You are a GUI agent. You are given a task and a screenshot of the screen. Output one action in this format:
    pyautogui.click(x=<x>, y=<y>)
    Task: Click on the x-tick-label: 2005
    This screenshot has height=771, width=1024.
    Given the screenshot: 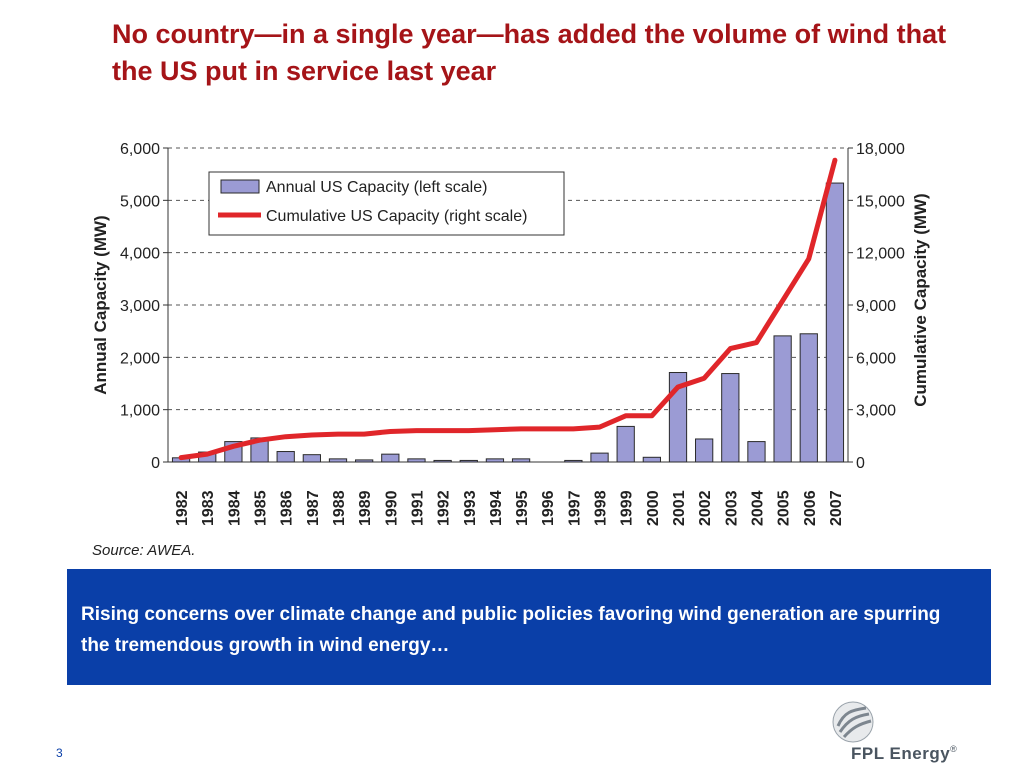 What is the action you would take?
    pyautogui.click(x=784, y=508)
    